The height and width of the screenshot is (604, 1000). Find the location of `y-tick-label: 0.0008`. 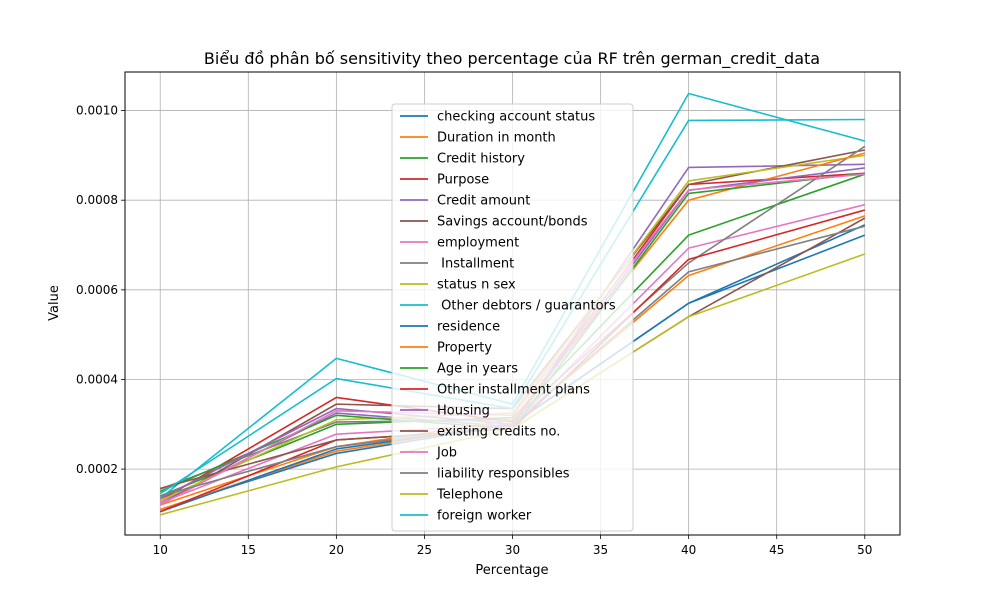

y-tick-label: 0.0008 is located at coordinates (97, 200).